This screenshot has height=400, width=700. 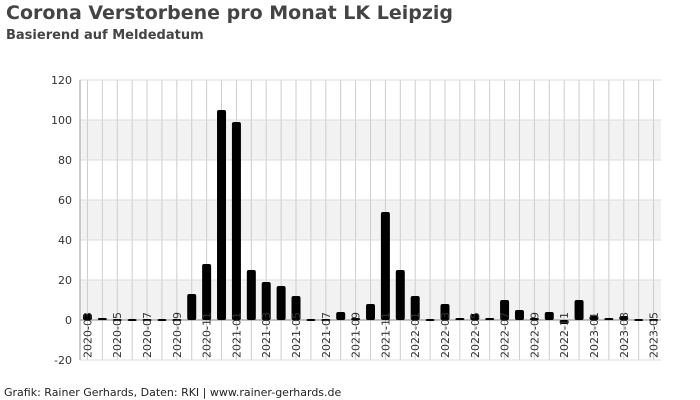 I want to click on y-tick-label: 40, so click(x=65, y=240).